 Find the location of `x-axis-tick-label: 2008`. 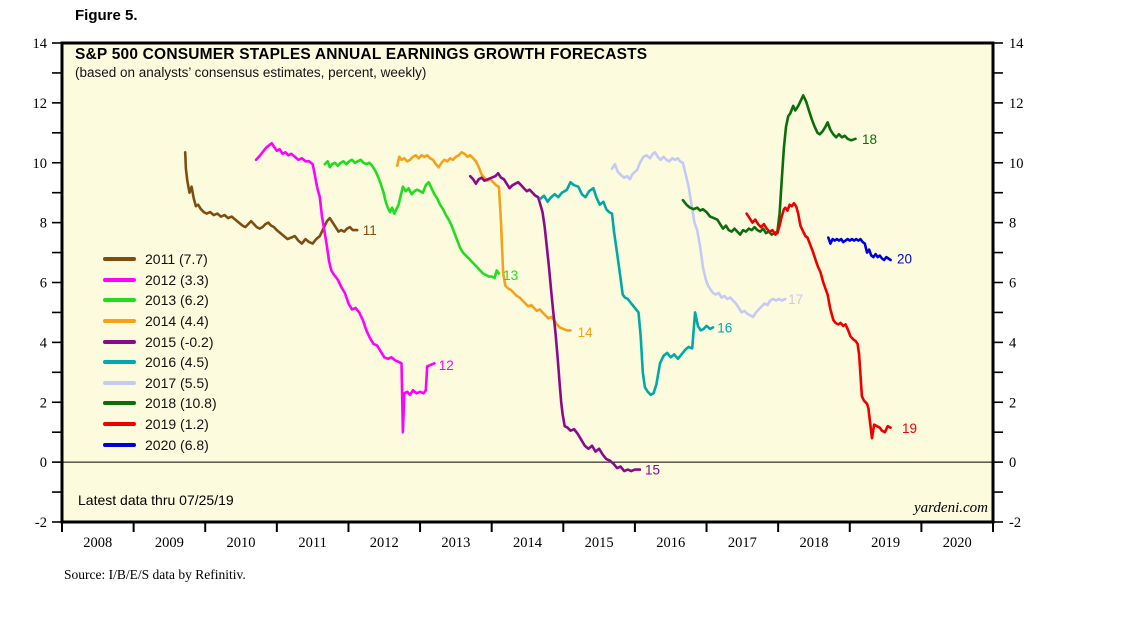

x-axis-tick-label: 2008 is located at coordinates (97, 543).